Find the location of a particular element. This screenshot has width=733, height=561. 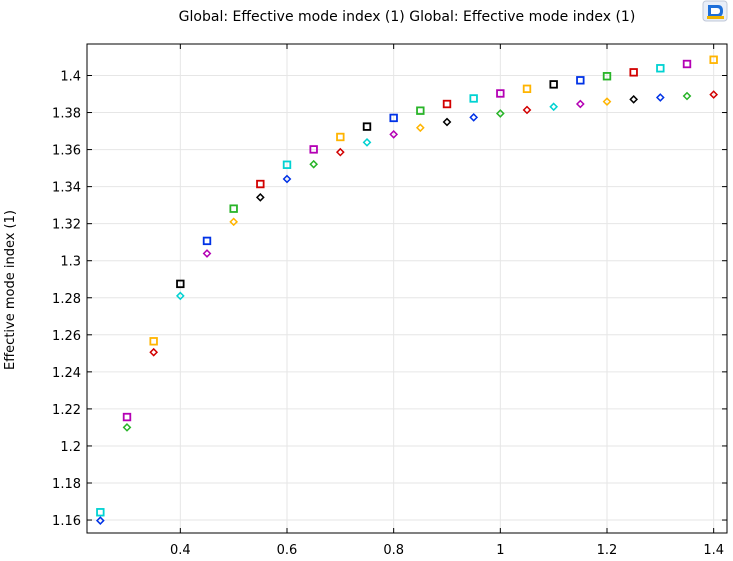

y-tick-label: 1.4 is located at coordinates (70, 76).